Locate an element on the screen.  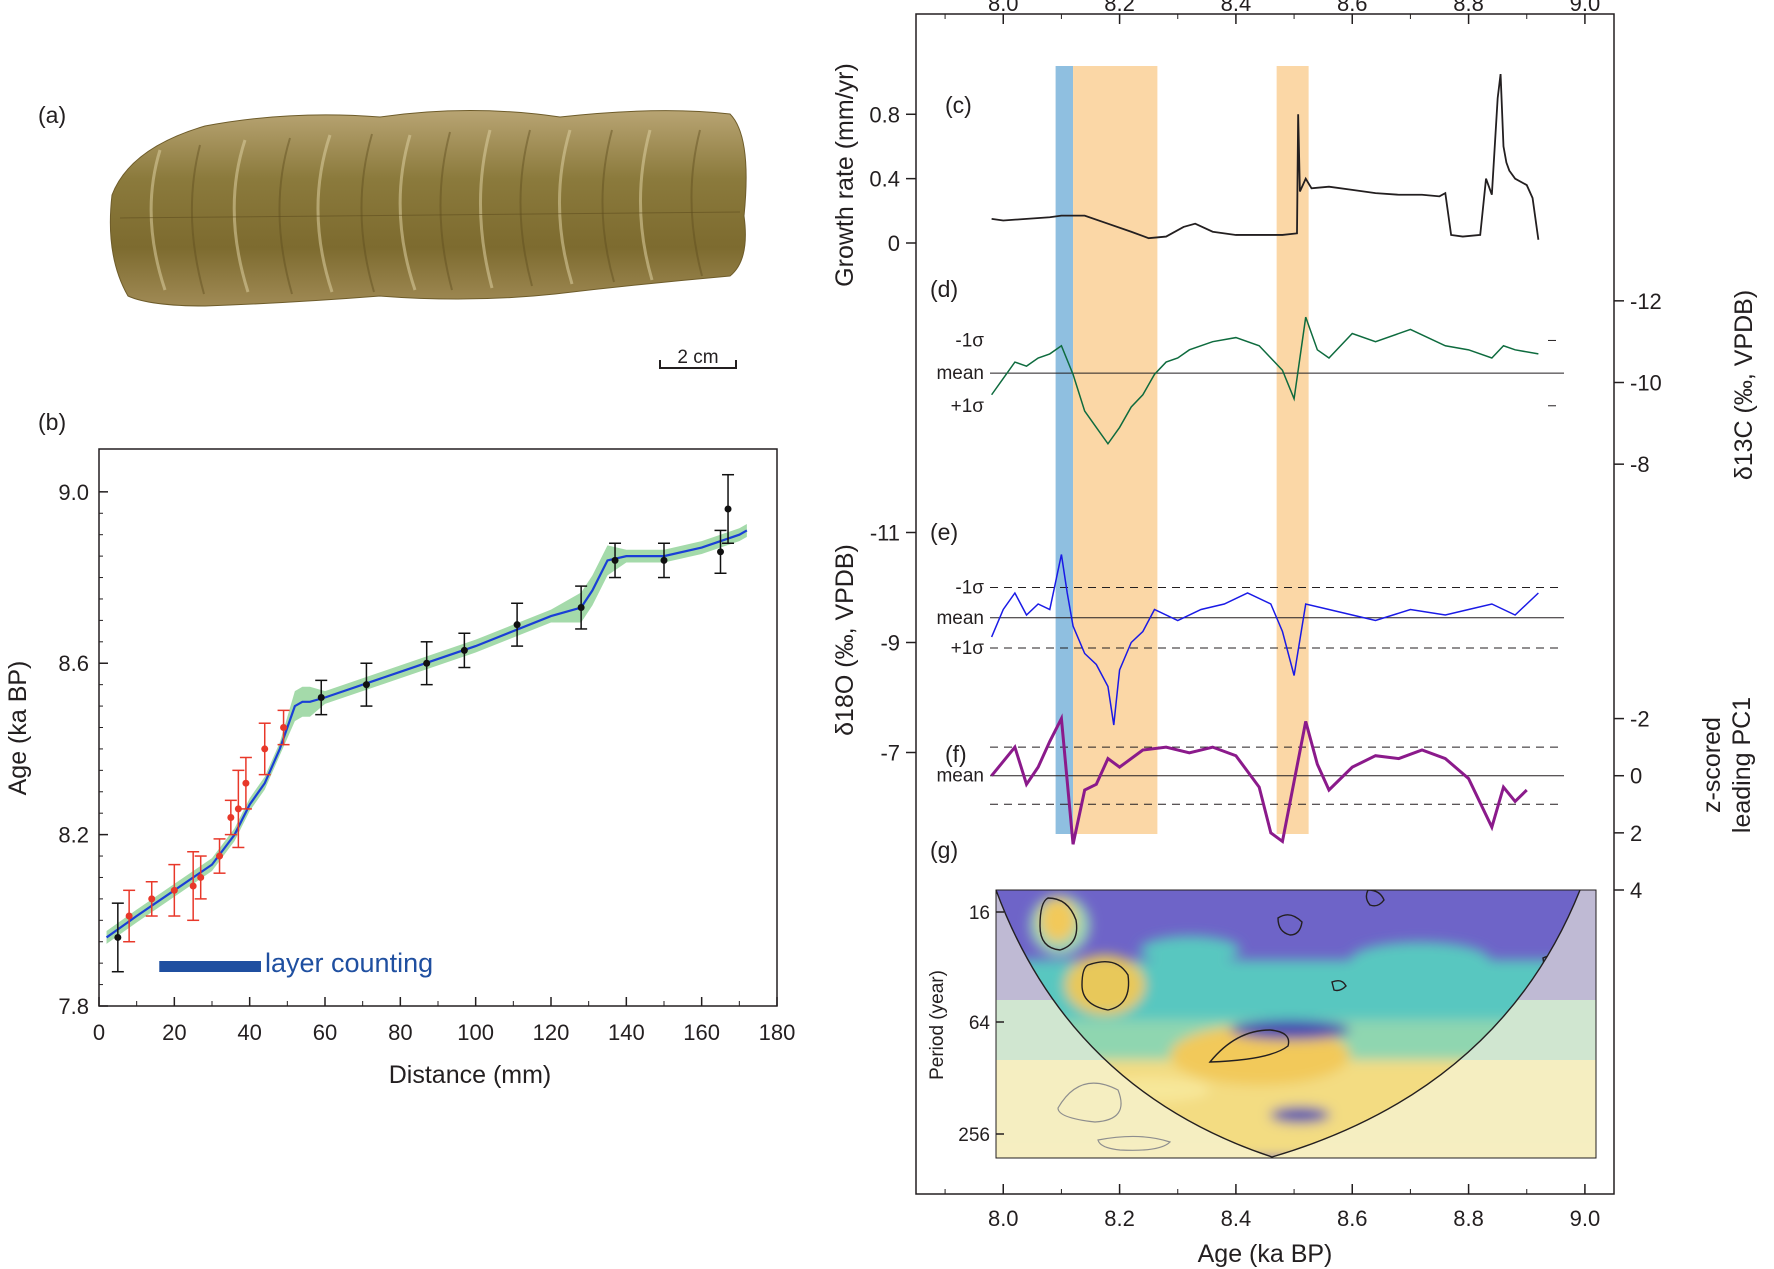
y-axis-label-e: δ18O (‰, VPDB) is located at coordinates (845, 640).